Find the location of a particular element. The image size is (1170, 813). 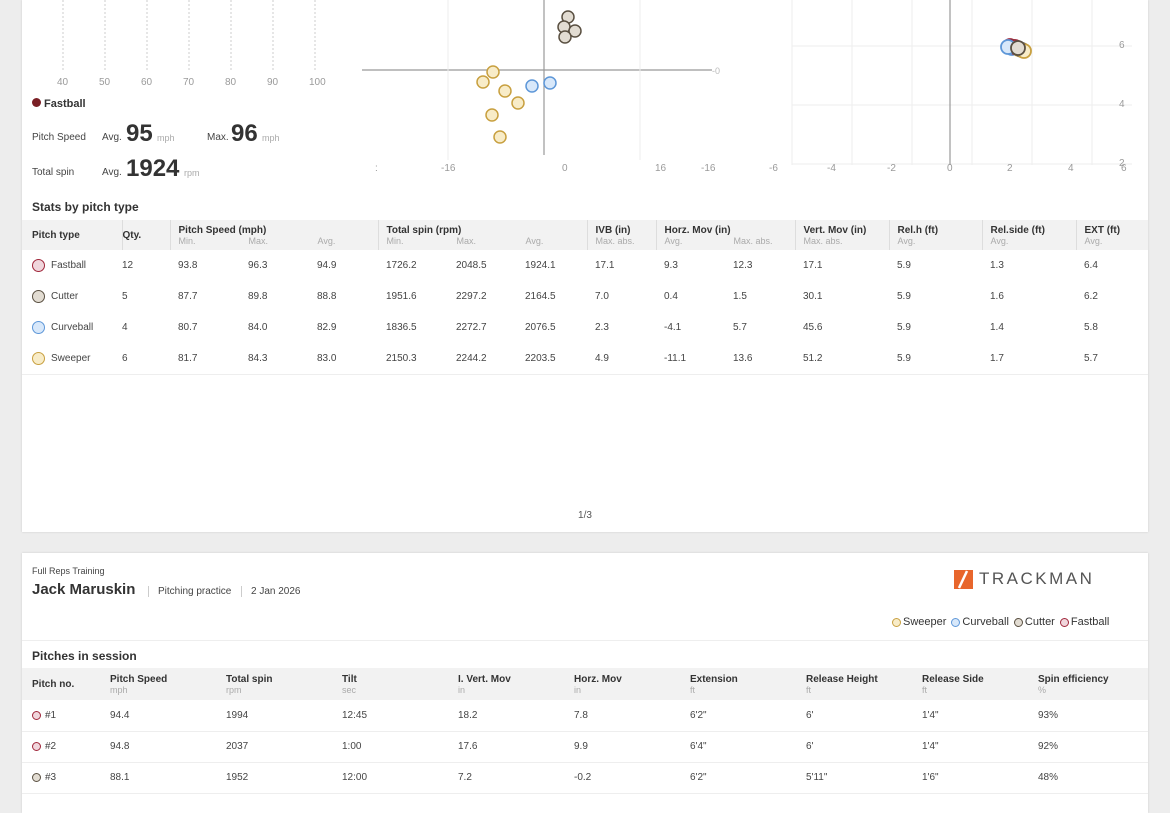

fastball-legend-dot is located at coordinates (36, 102).